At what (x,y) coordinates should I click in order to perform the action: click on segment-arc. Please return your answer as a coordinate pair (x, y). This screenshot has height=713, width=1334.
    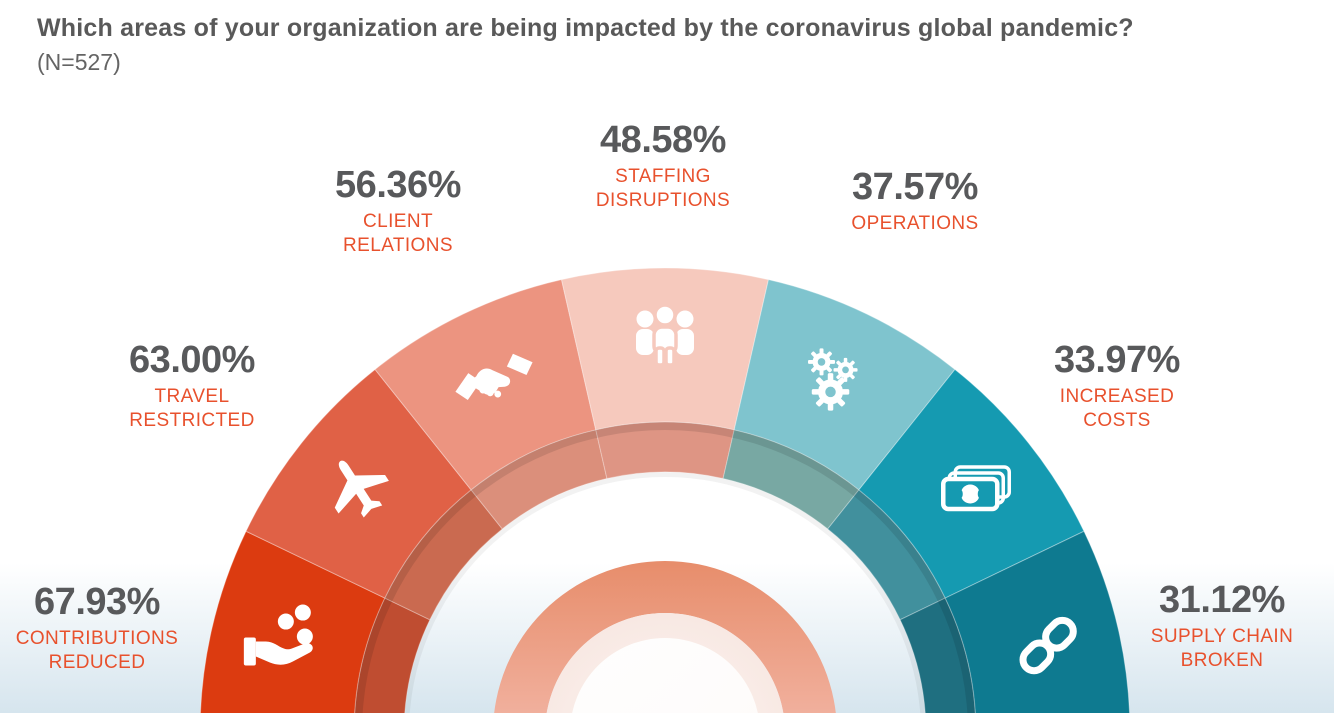
    Looking at the image, I should click on (1037, 621).